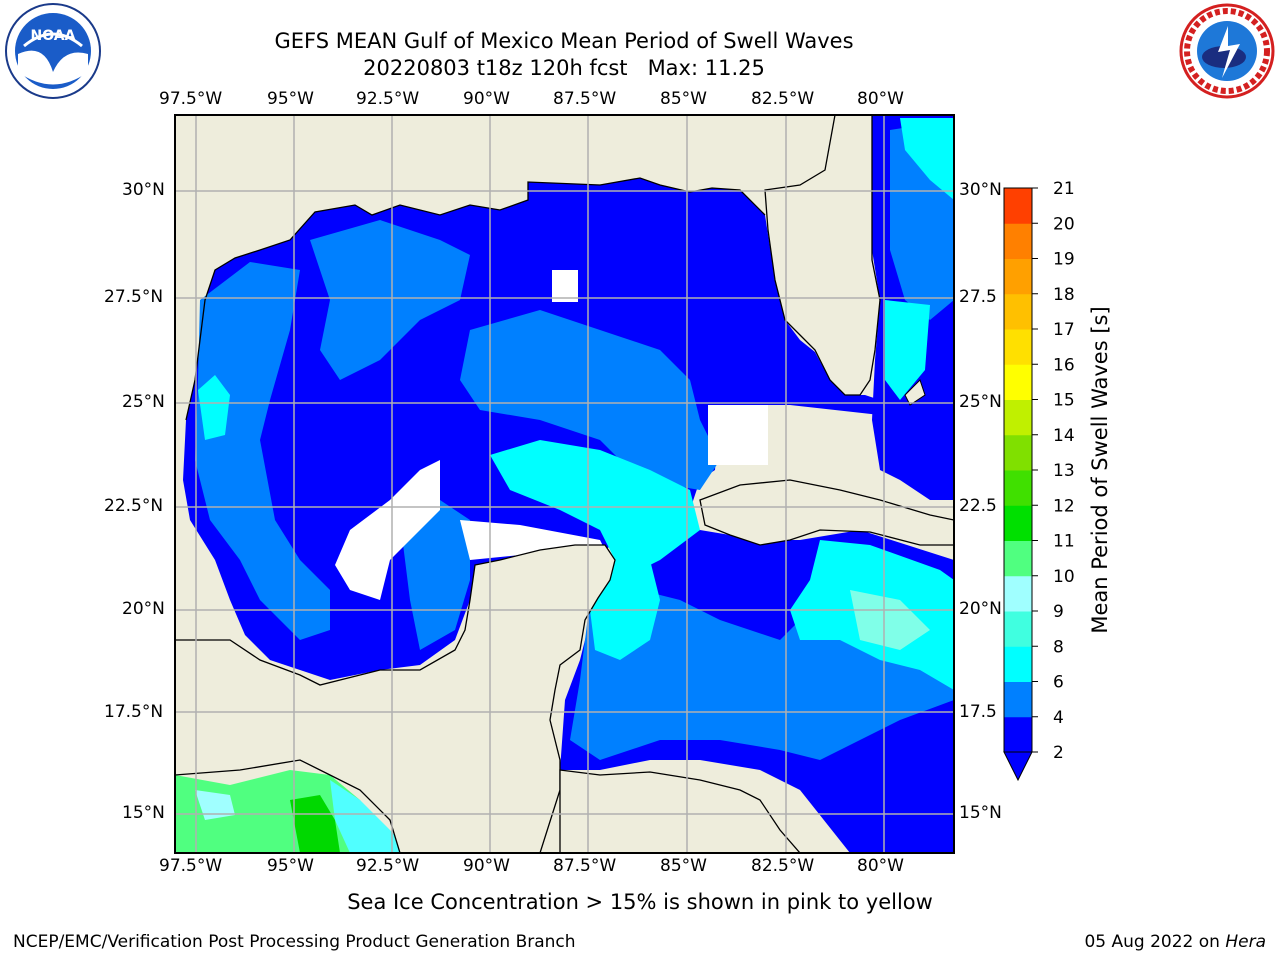 The image size is (1280, 960). Describe the element at coordinates (1058, 683) in the screenshot. I see `colorbar-tick-label: 6` at that location.